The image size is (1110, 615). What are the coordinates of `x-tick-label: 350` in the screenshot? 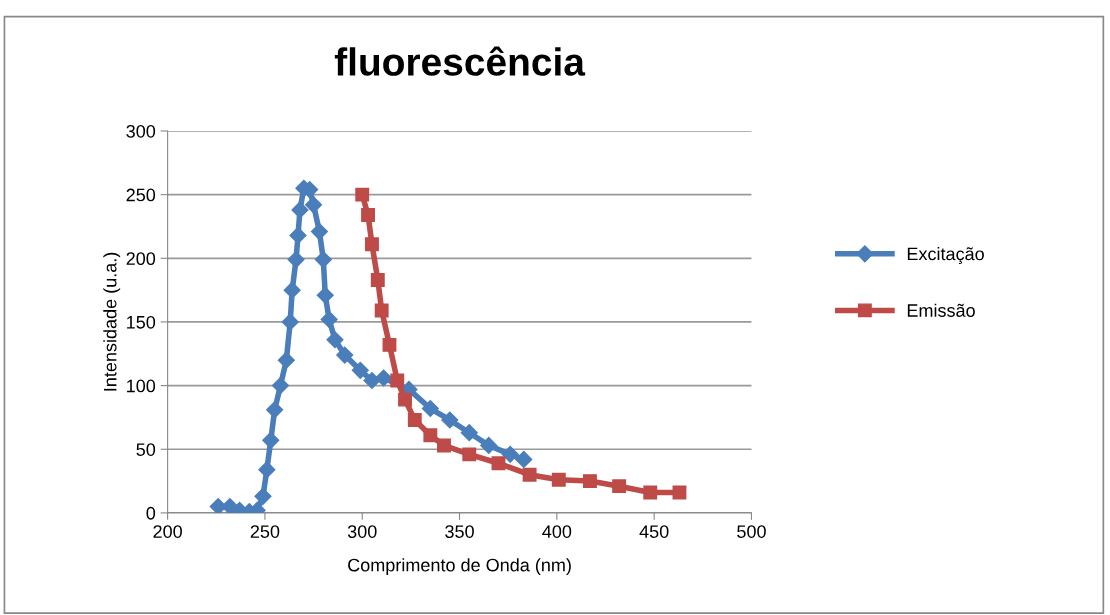 It's located at (459, 531).